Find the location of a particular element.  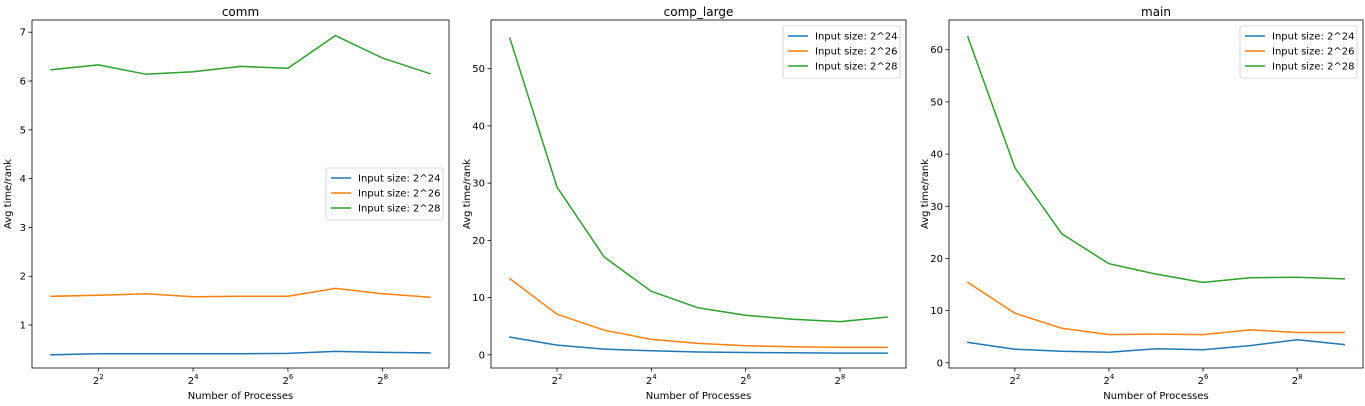

y-tick: 5 is located at coordinates (26, 130).